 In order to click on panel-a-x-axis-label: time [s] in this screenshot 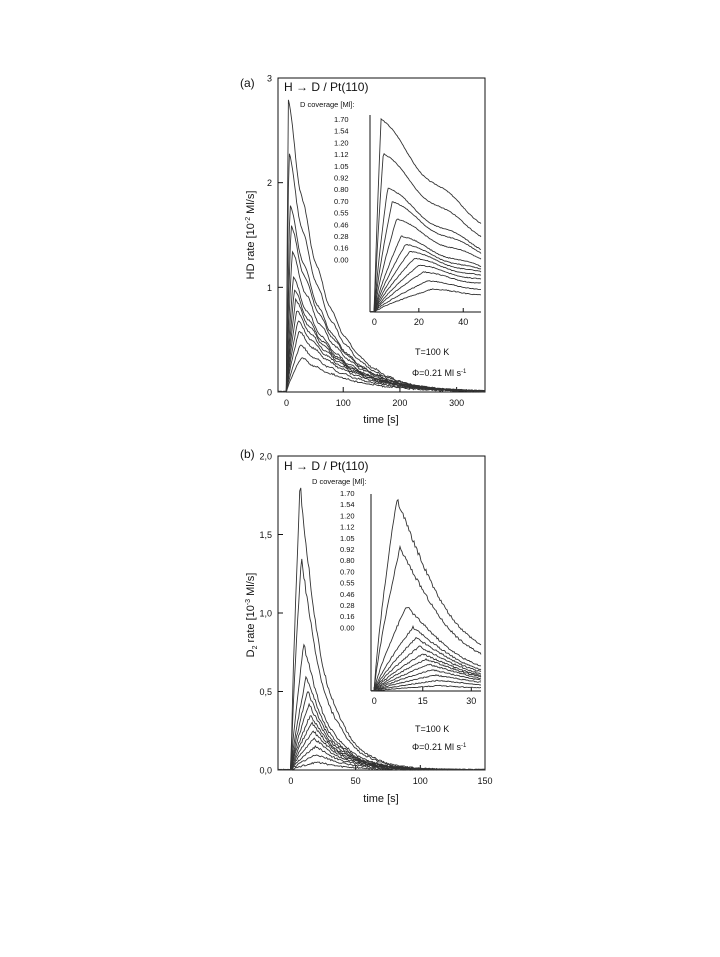, I will do `click(380, 420)`.